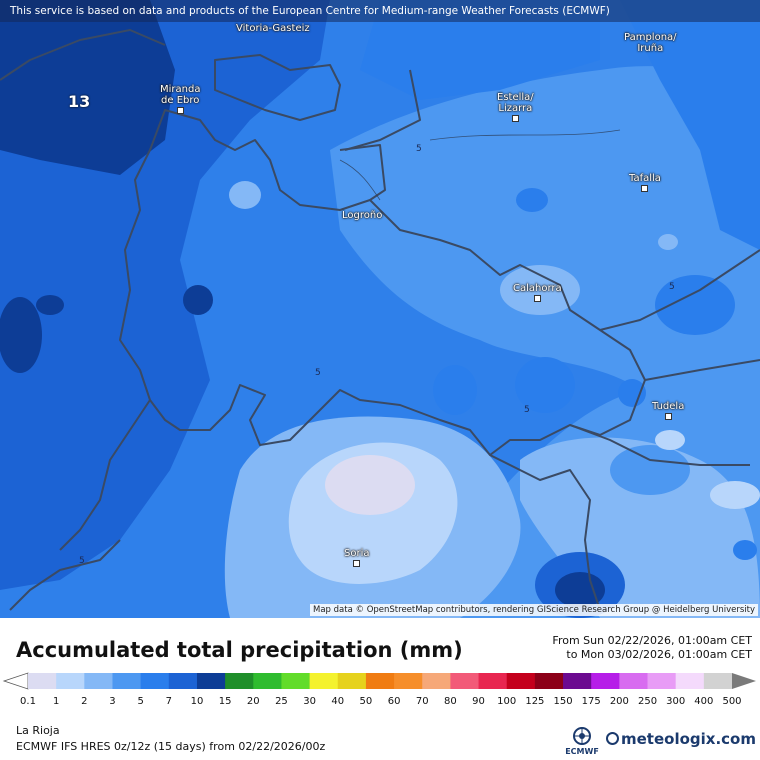  Describe the element at coordinates (239, 650) in the screenshot. I see `legend-title: Accumulated total precipitation (mm)` at that location.